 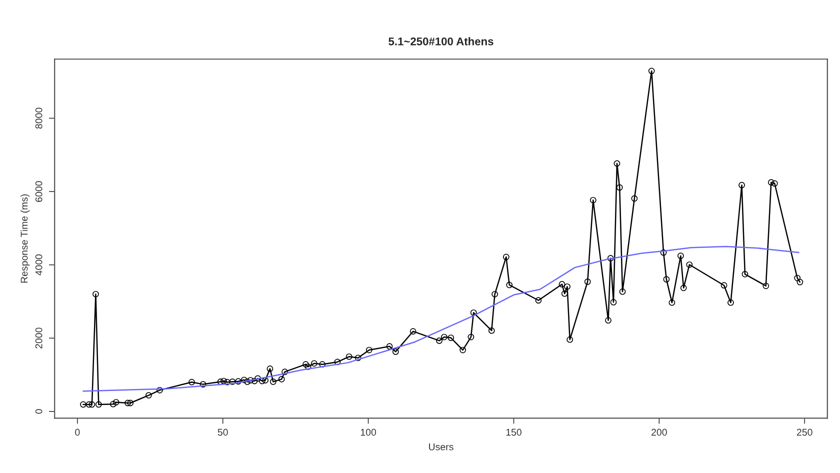 I want to click on y-axis-title: Response Time (ms), so click(x=25, y=238).